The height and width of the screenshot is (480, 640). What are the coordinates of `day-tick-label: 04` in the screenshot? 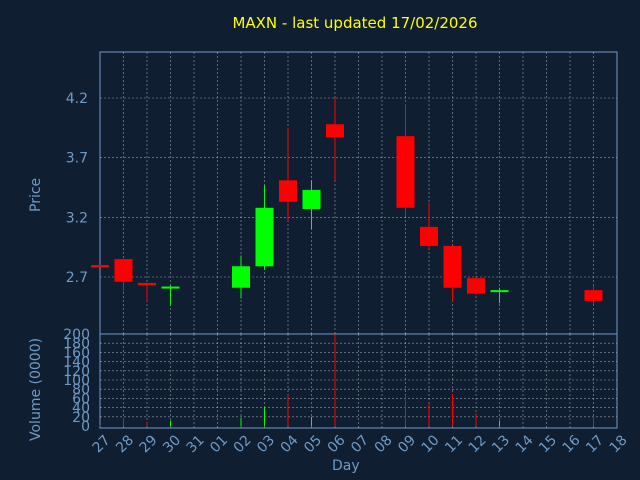 It's located at (290, 444).